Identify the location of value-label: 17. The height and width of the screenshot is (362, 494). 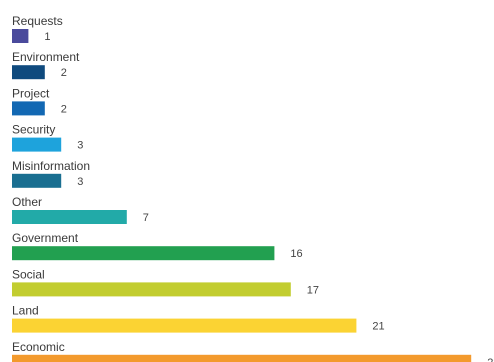
(313, 290).